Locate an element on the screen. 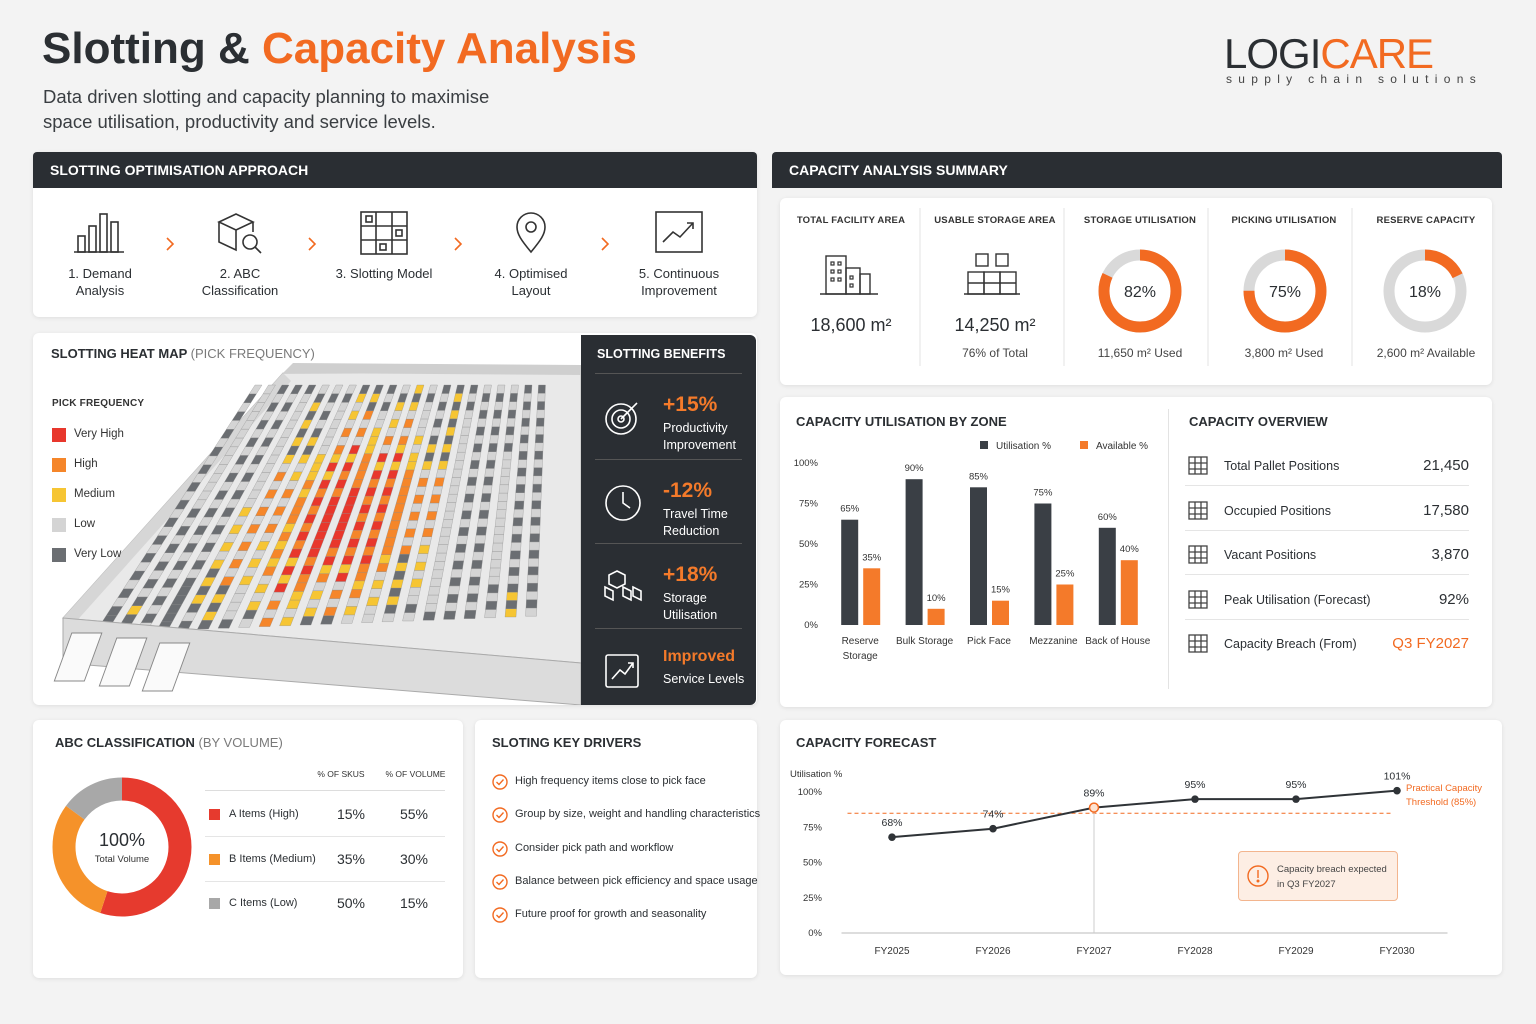 The image size is (1536, 1024). step-label: 3. Slotting Model is located at coordinates (384, 273).